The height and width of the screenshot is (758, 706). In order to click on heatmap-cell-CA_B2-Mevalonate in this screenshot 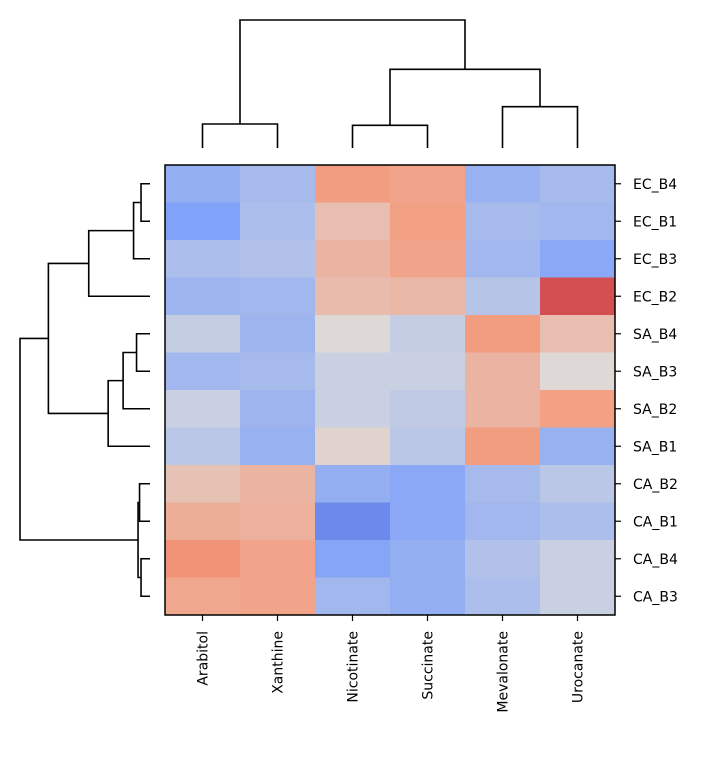, I will do `click(503, 484)`.